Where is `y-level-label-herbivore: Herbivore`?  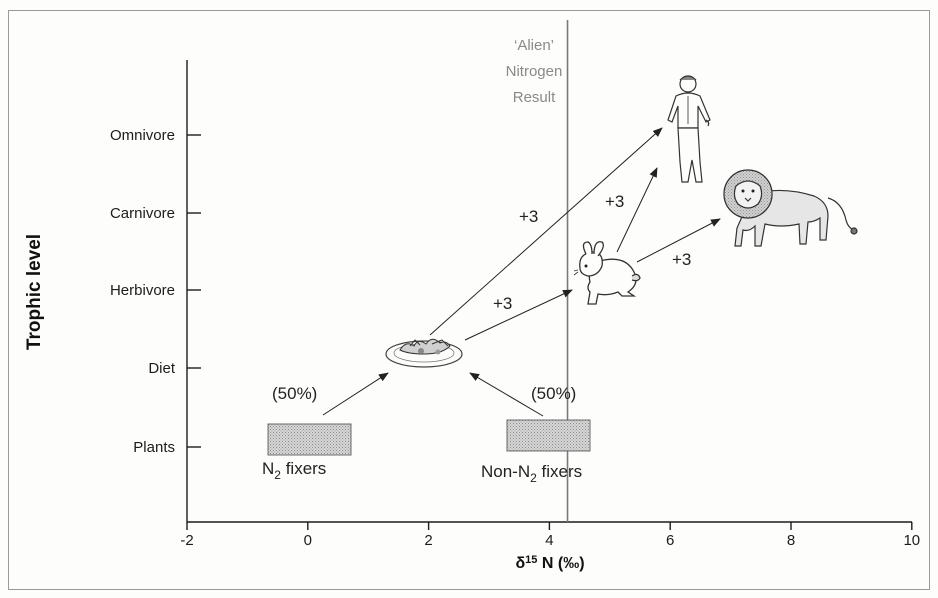 y-level-label-herbivore: Herbivore is located at coordinates (142, 290).